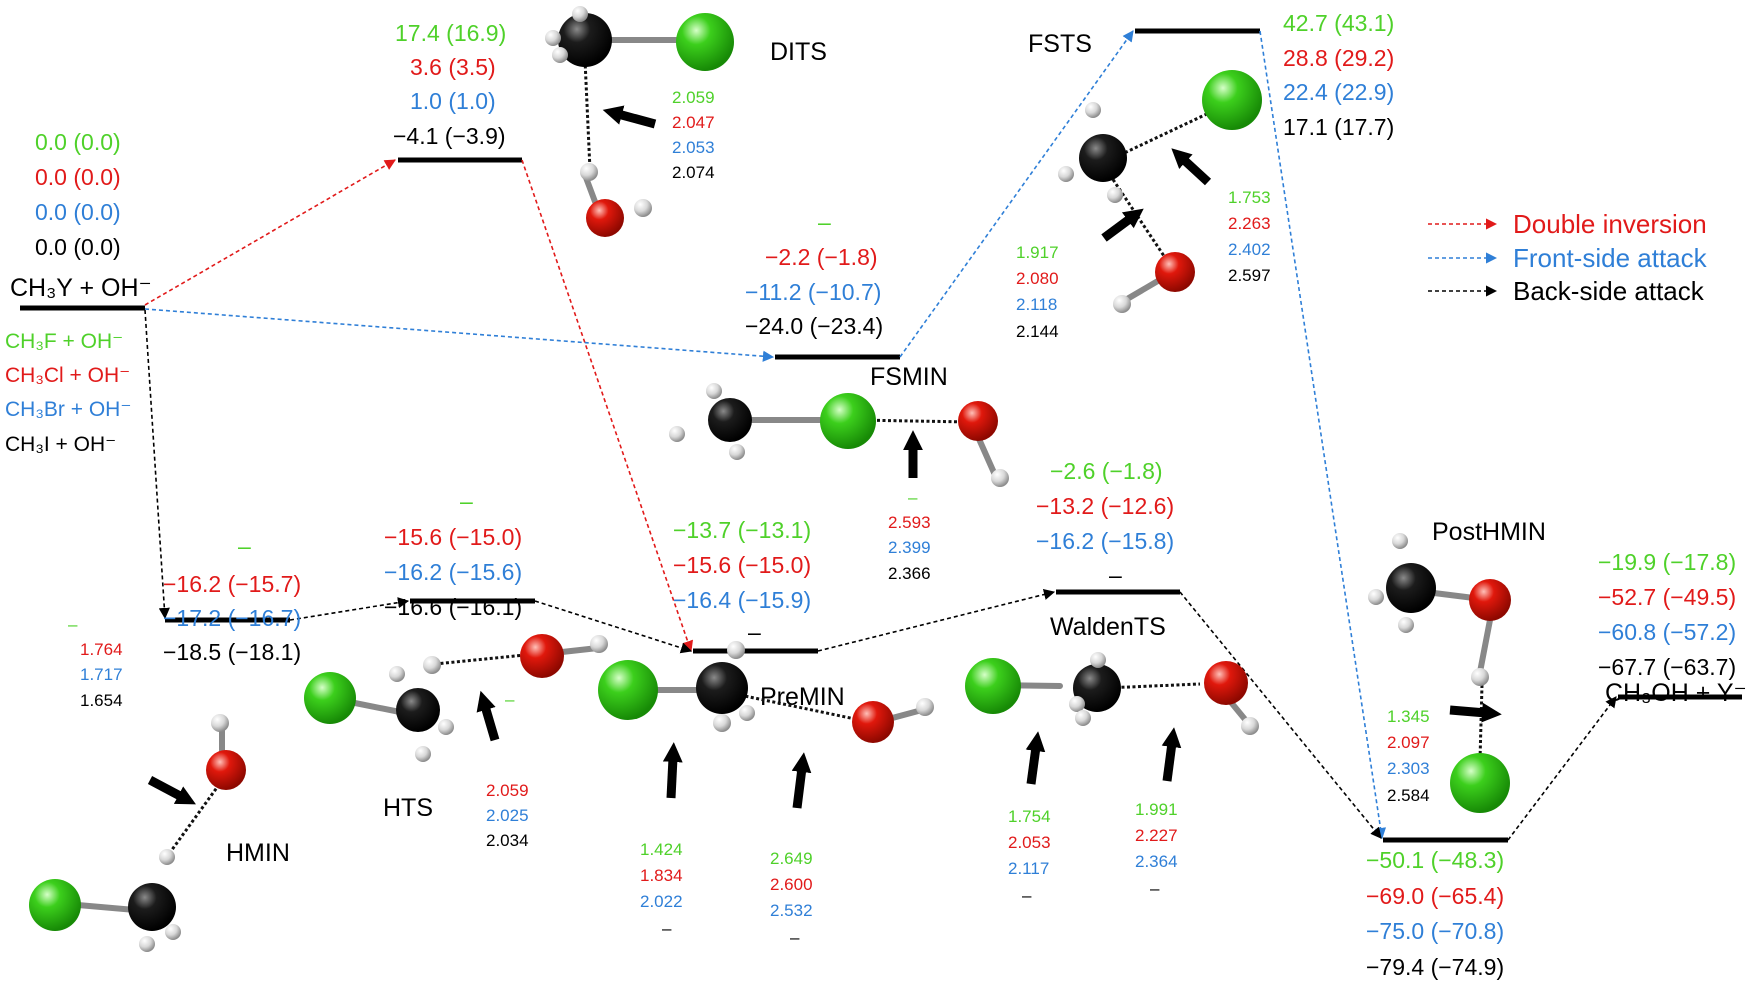  Describe the element at coordinates (1667, 667) in the screenshot. I see `products-energy-i: −67.7 (−63.7)` at that location.